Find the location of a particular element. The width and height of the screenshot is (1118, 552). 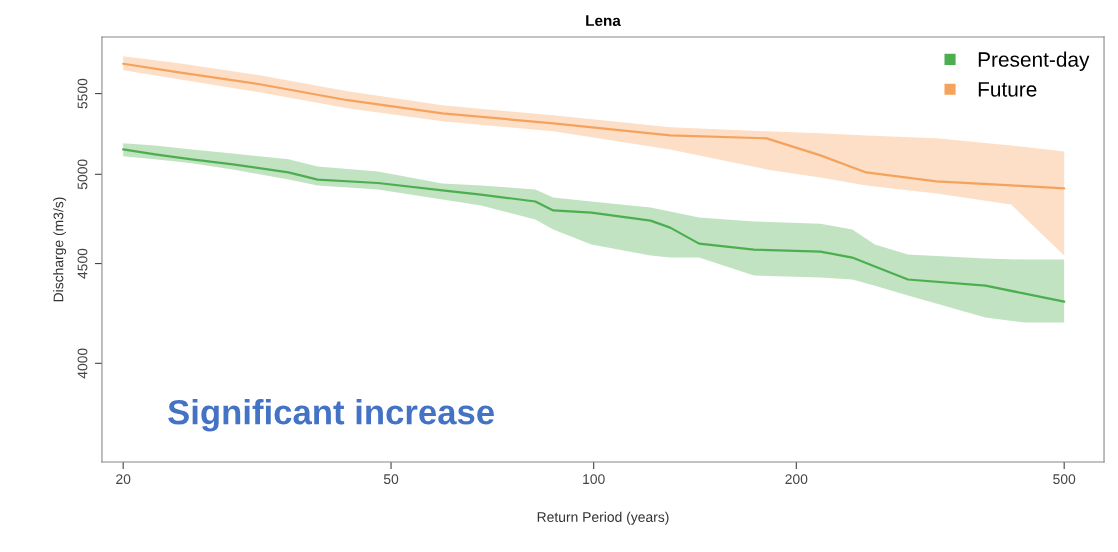

x-tick-label: 200 is located at coordinates (796, 479).